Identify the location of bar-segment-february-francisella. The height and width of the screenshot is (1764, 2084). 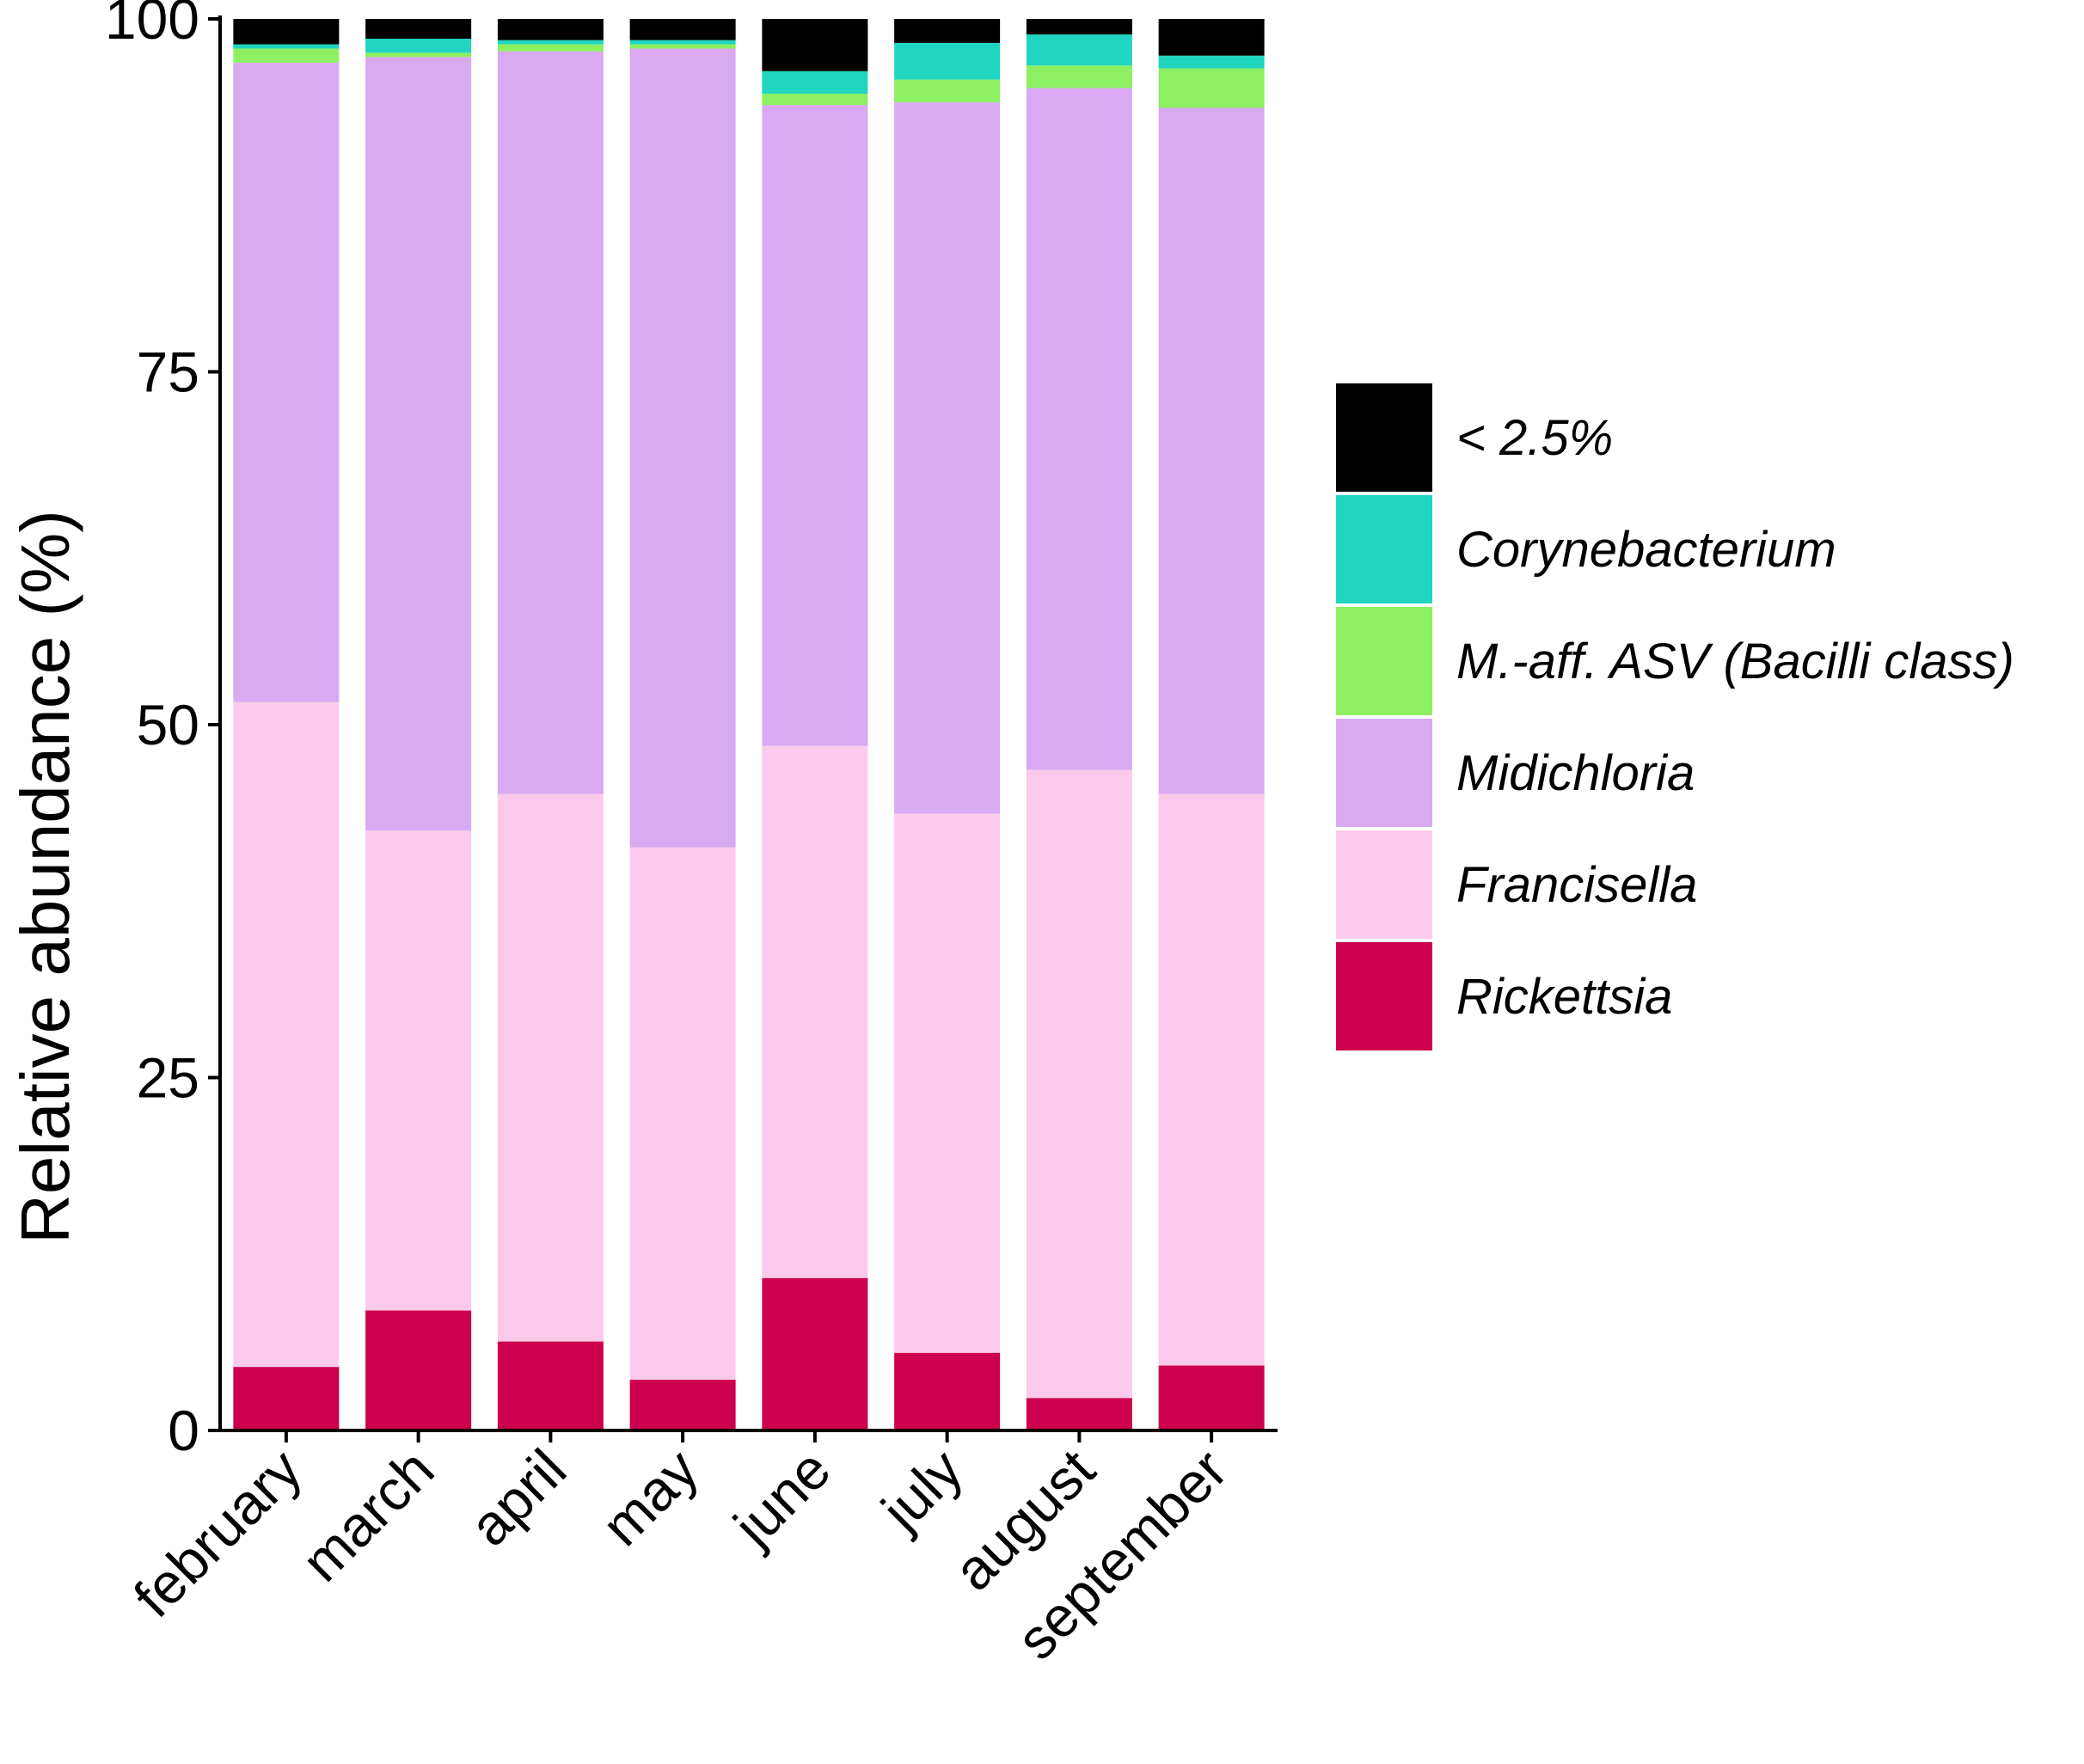
(286, 1034).